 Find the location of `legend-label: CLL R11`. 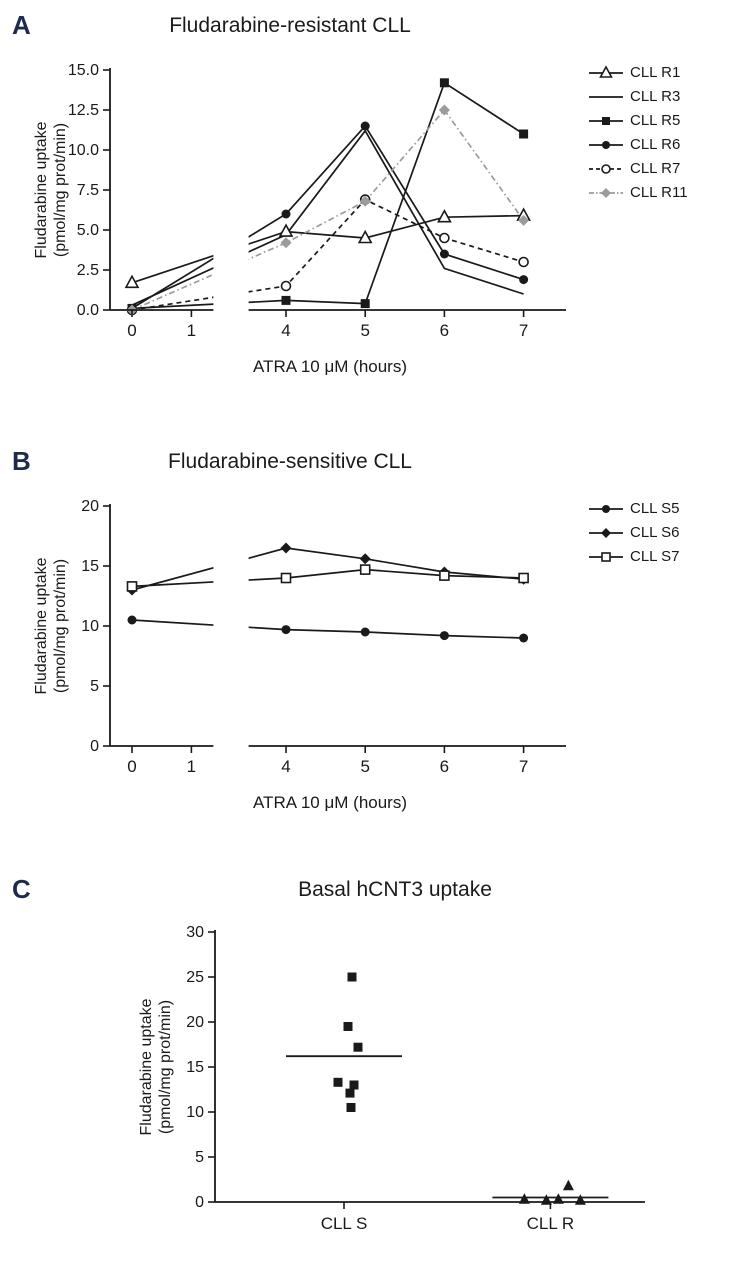

legend-label: CLL R11 is located at coordinates (659, 192).